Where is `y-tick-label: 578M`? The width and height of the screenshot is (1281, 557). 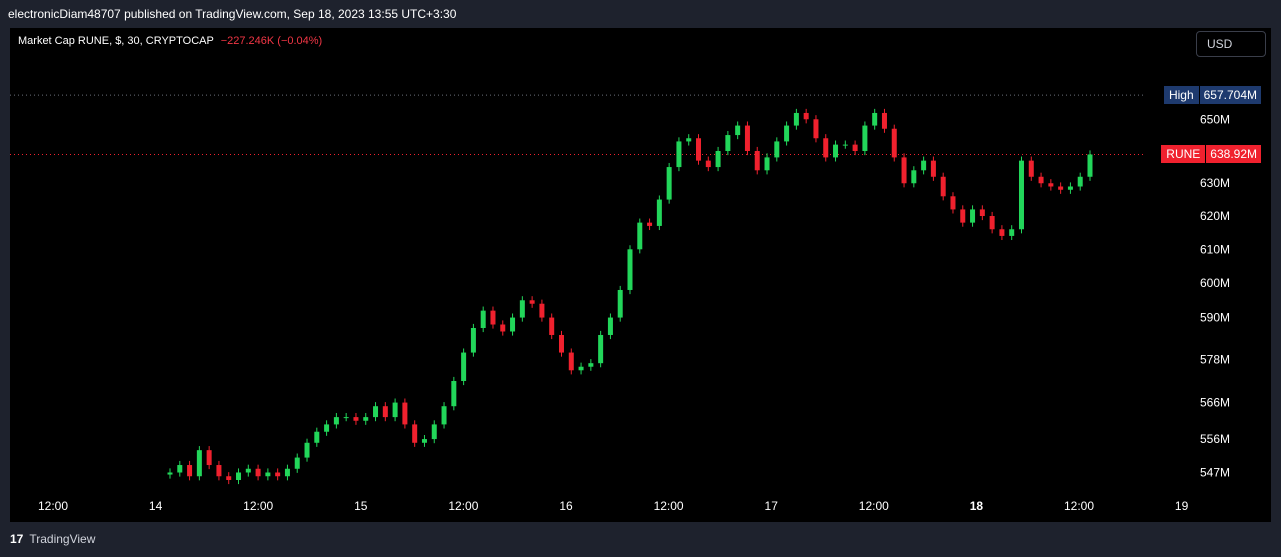 y-tick-label: 578M is located at coordinates (1215, 360).